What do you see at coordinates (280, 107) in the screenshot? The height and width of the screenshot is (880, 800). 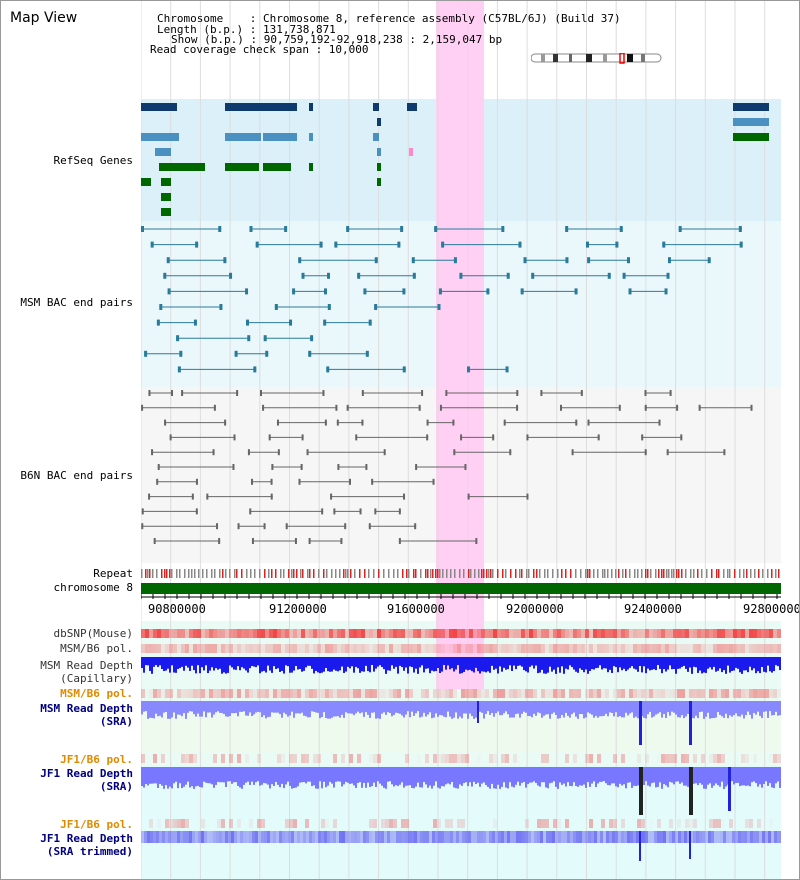 I see `refseq-gene` at bounding box center [280, 107].